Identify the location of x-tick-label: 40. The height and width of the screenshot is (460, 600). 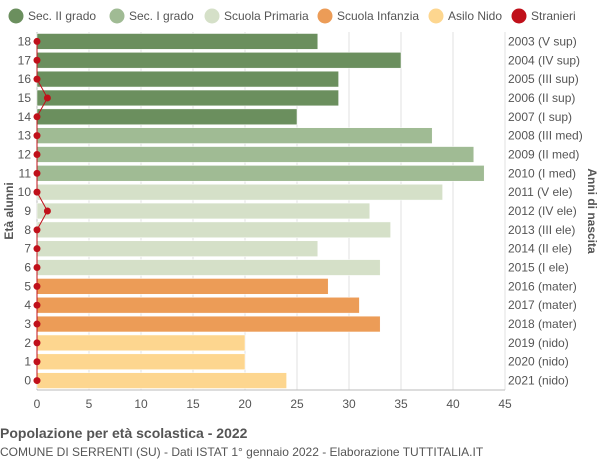
(453, 404).